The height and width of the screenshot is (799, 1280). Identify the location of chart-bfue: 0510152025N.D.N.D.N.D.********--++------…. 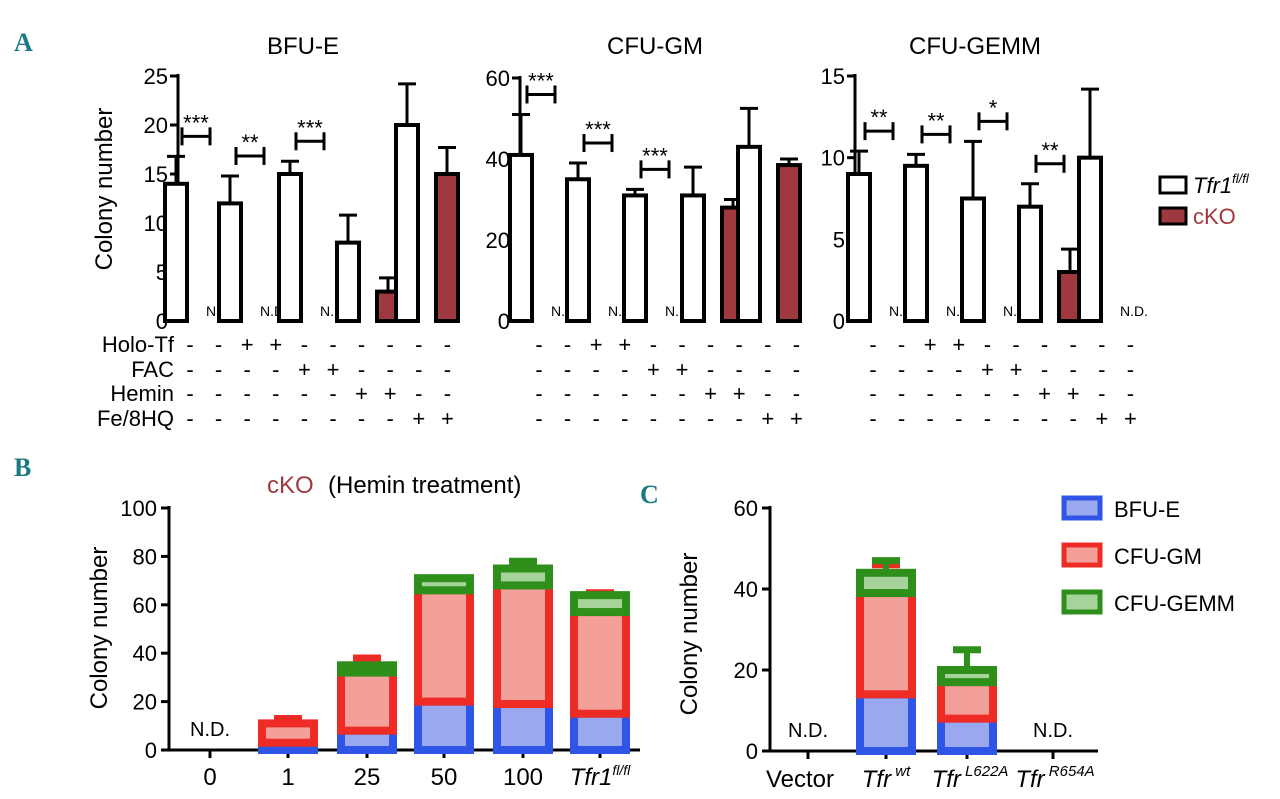
(302, 247).